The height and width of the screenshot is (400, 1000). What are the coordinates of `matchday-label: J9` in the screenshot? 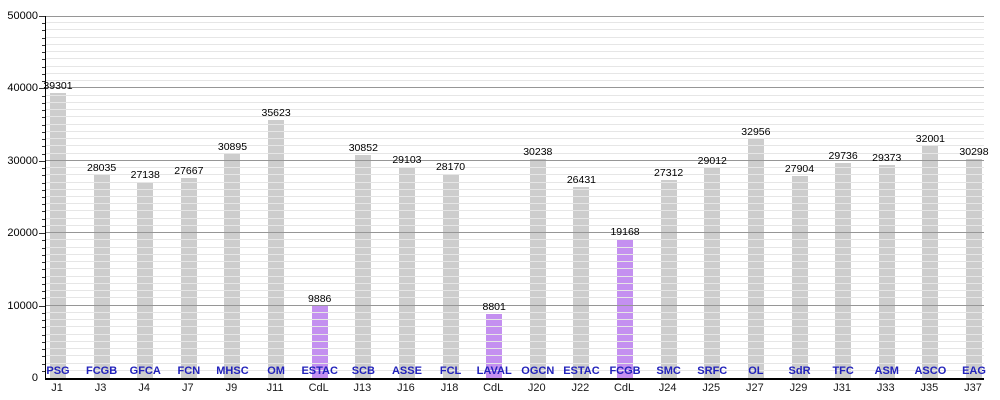 It's located at (231, 388).